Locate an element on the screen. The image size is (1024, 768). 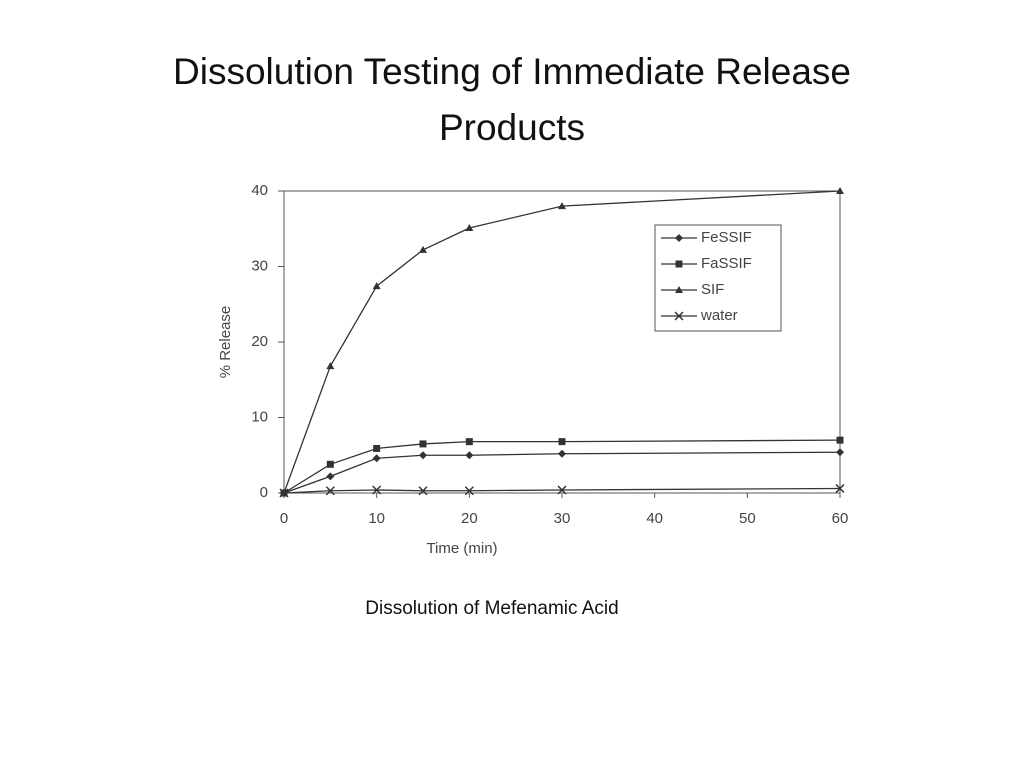
y-tick-label: 10 is located at coordinates (259, 416).